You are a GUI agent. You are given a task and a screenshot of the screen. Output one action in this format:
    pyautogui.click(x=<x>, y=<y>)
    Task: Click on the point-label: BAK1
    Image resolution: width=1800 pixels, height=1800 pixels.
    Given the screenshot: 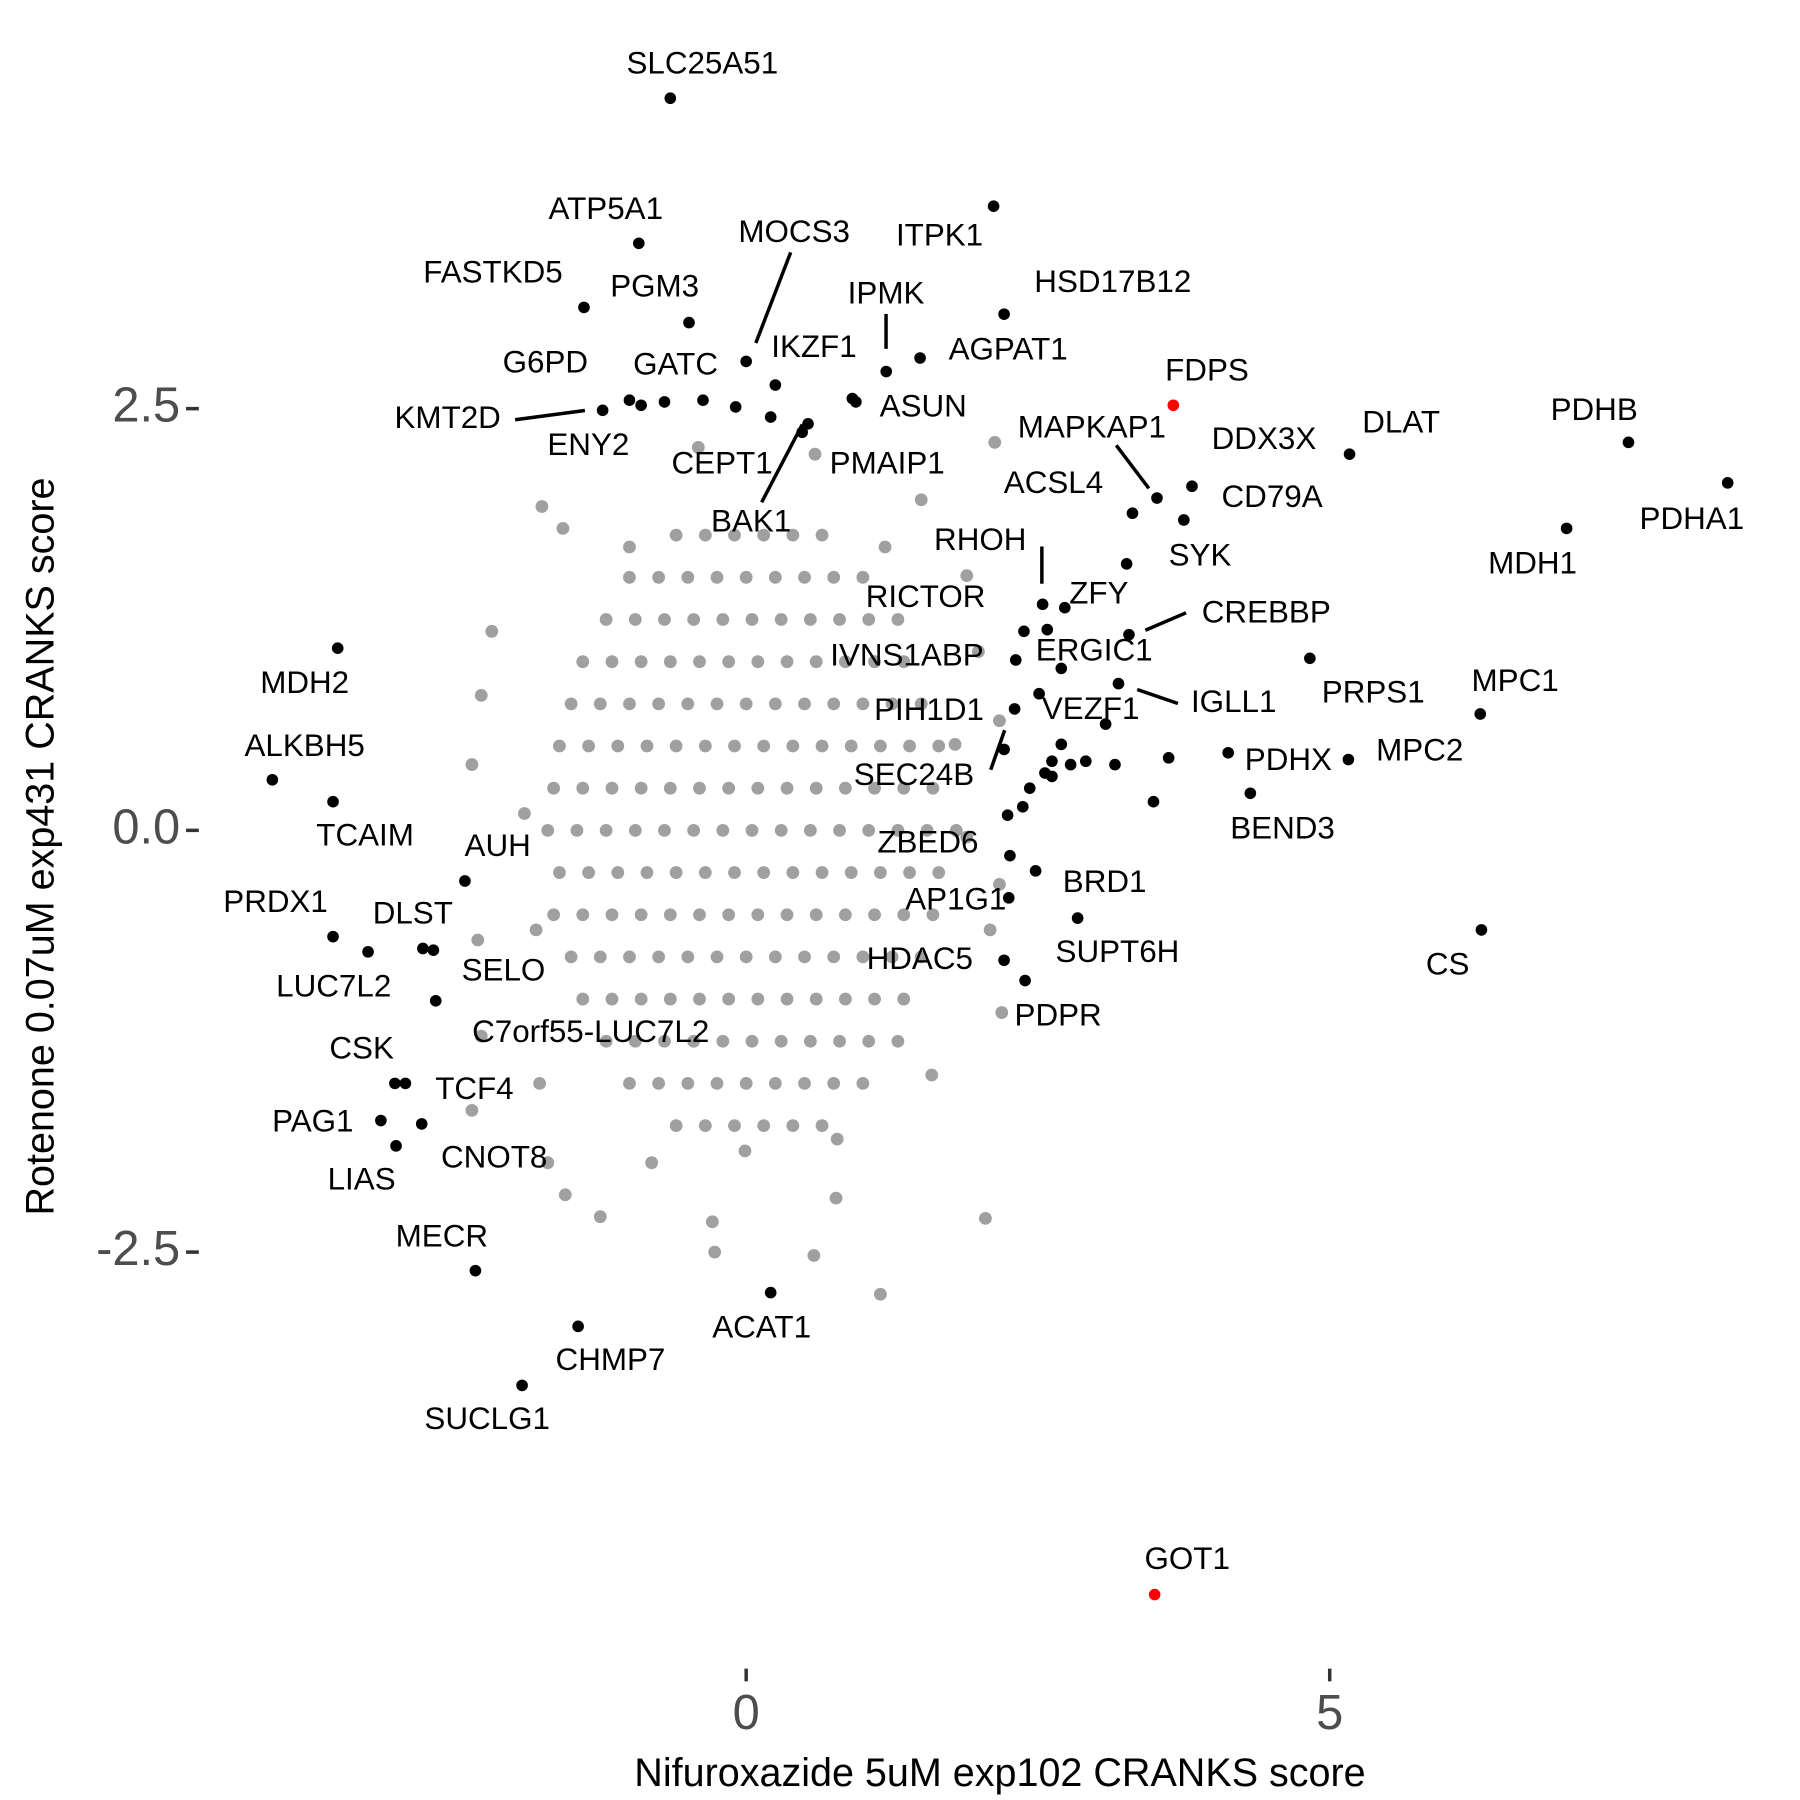 What is the action you would take?
    pyautogui.click(x=751, y=521)
    